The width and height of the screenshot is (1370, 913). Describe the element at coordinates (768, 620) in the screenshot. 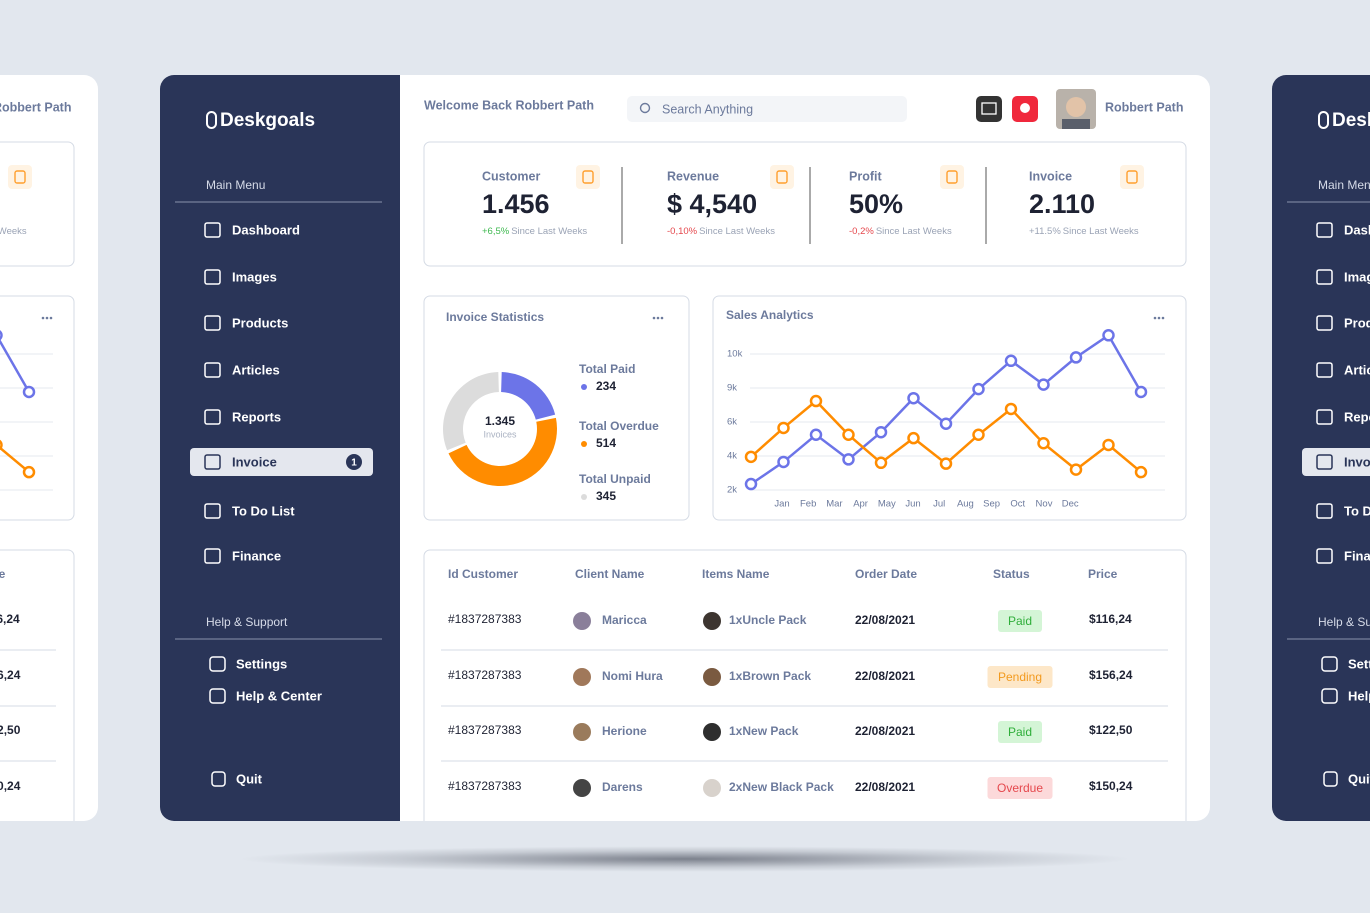

I see `item-name: 1xUncle Pack` at that location.